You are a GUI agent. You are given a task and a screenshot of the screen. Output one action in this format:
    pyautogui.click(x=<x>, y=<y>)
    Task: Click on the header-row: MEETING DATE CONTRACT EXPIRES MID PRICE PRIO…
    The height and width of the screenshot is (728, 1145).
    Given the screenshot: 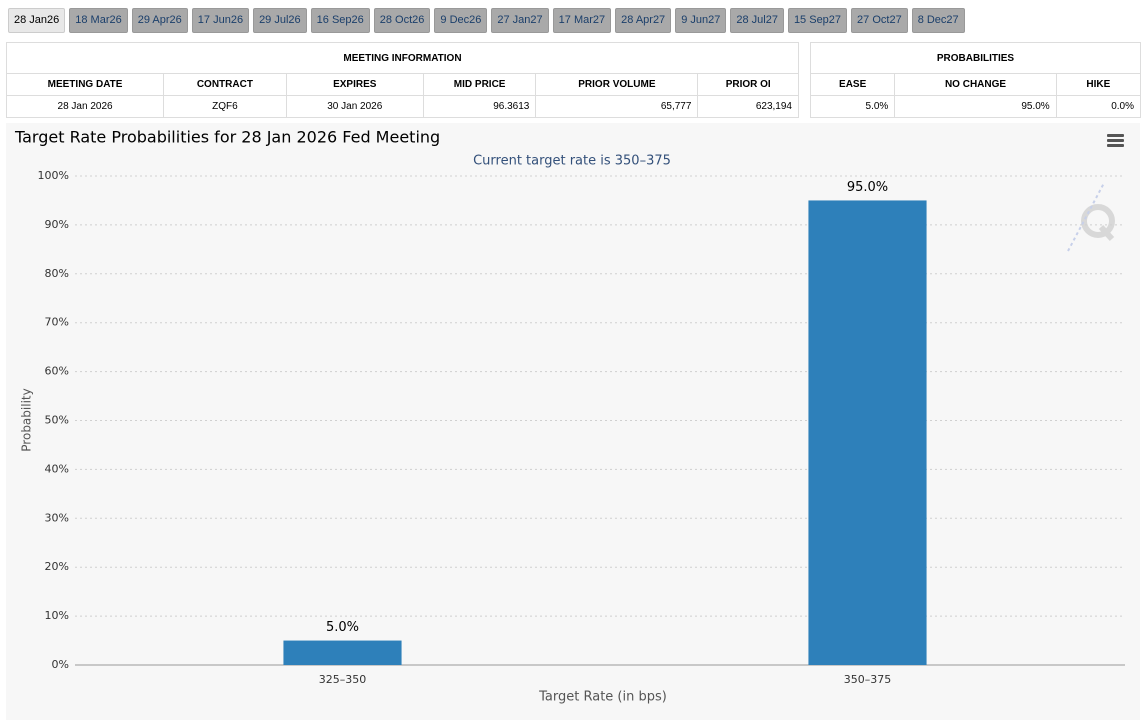 What is the action you would take?
    pyautogui.click(x=402, y=84)
    